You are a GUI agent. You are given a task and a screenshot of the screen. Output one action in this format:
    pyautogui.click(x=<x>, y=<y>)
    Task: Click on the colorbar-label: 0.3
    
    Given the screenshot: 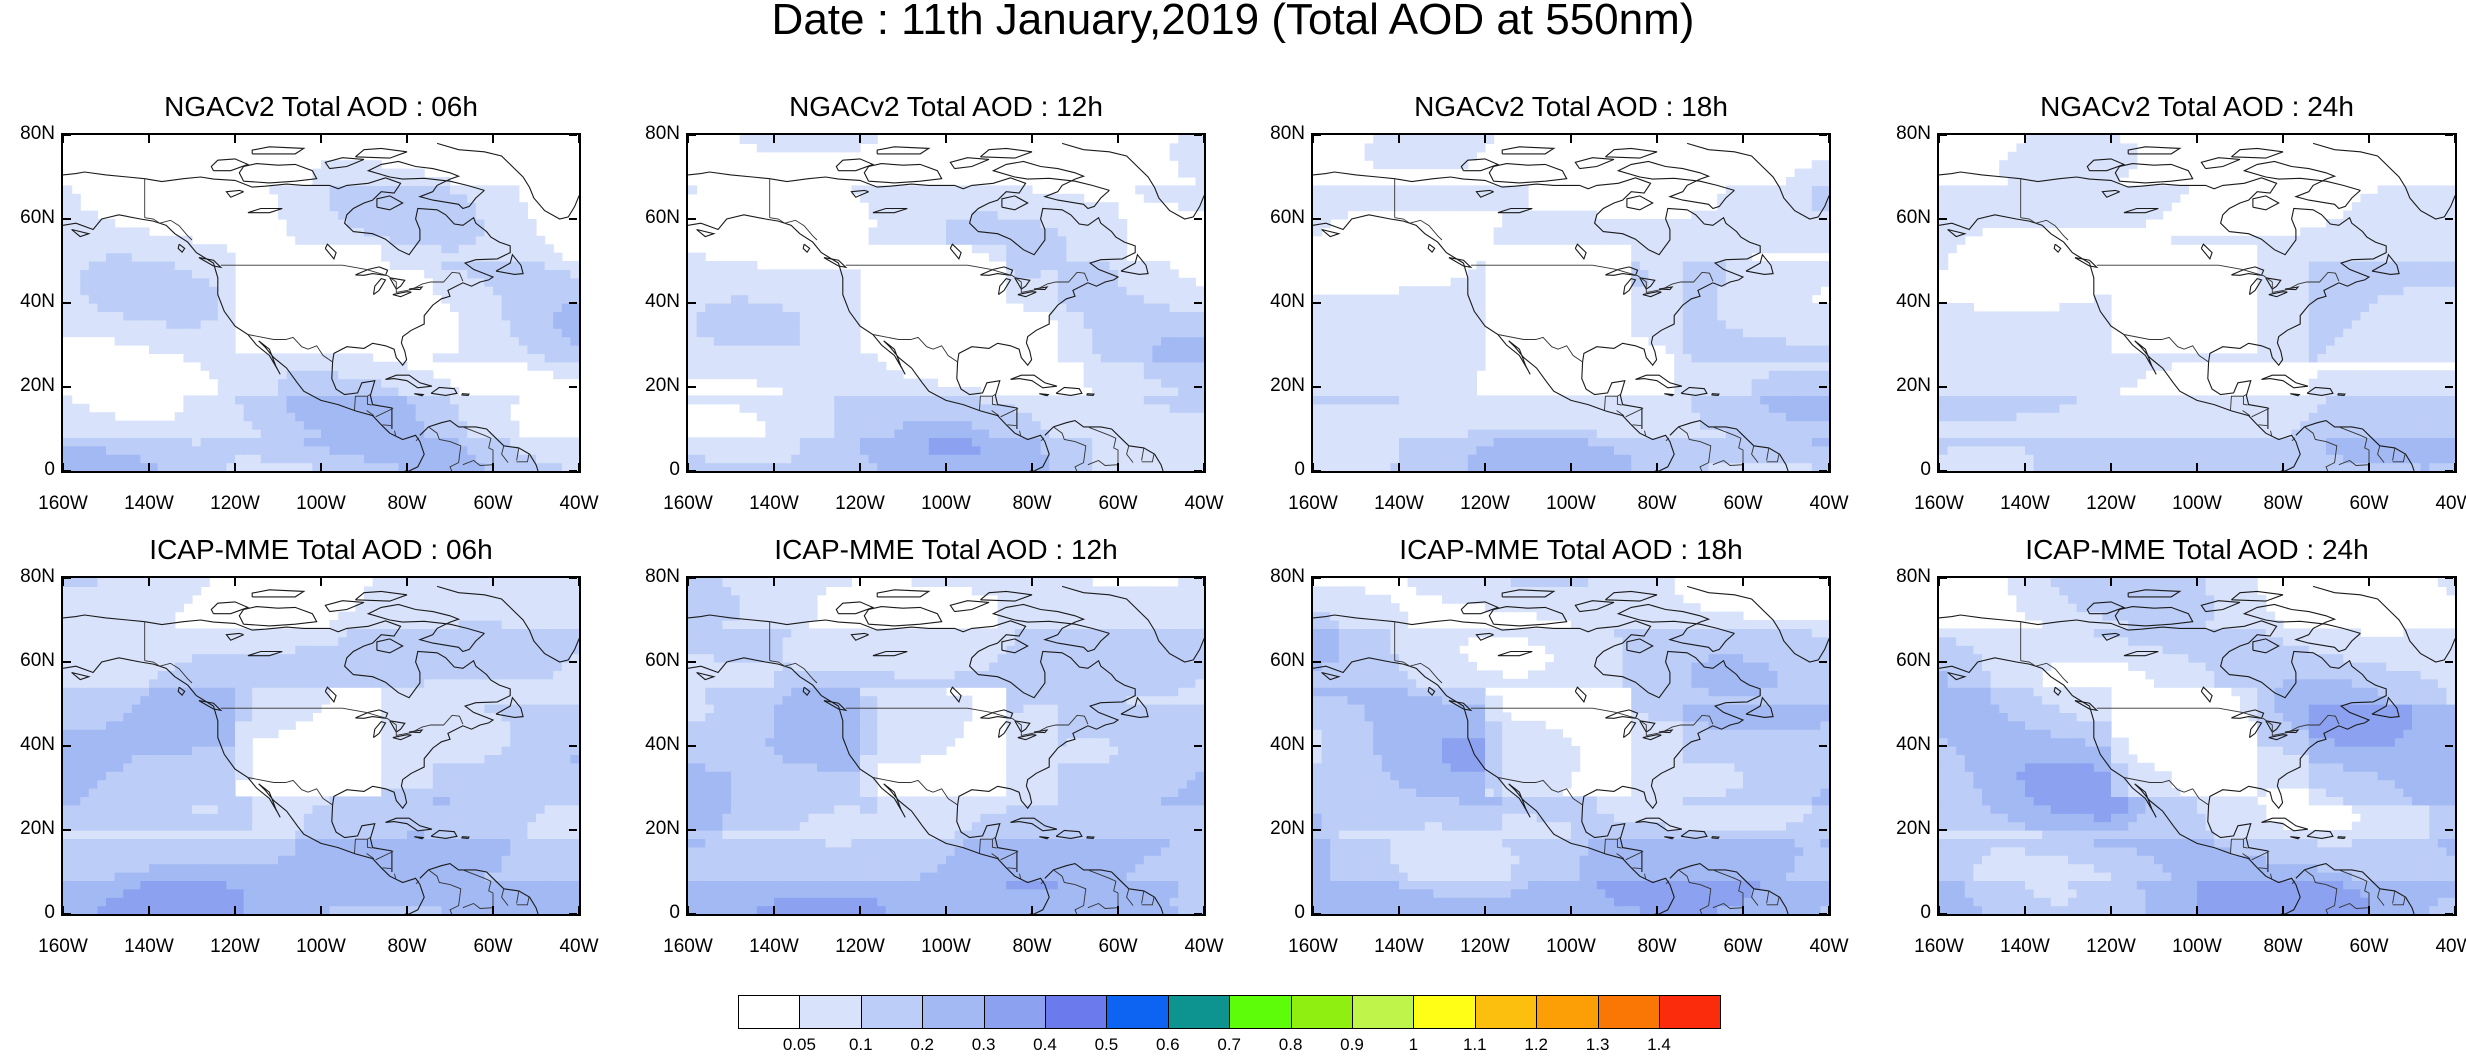 What is the action you would take?
    pyautogui.click(x=983, y=1044)
    